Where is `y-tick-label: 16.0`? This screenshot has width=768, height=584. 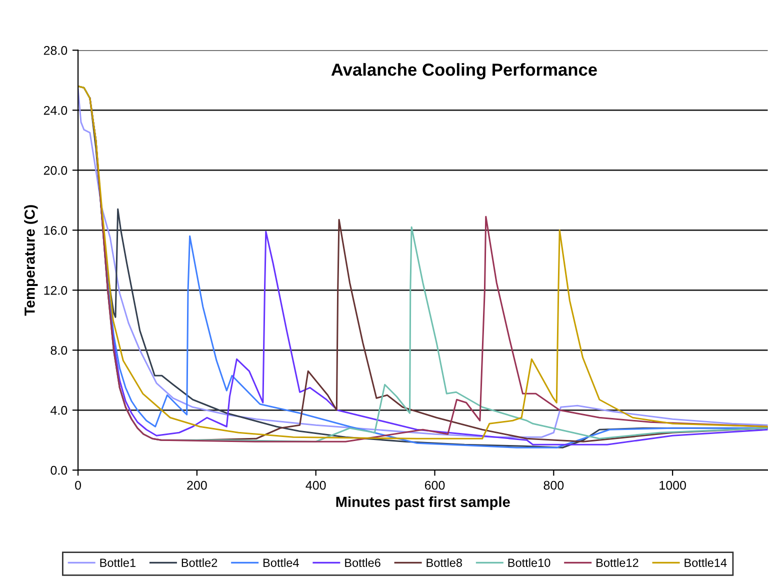 y-tick-label: 16.0 is located at coordinates (56, 230).